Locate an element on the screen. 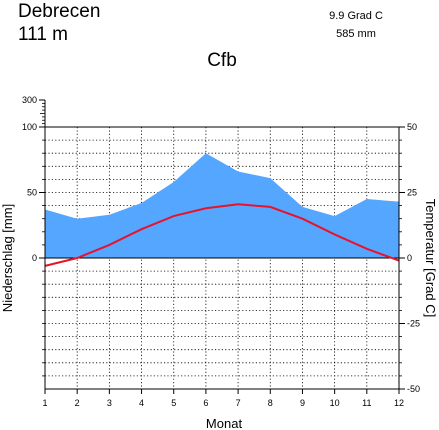  left-axis-tick-label: 50 is located at coordinates (32, 193).